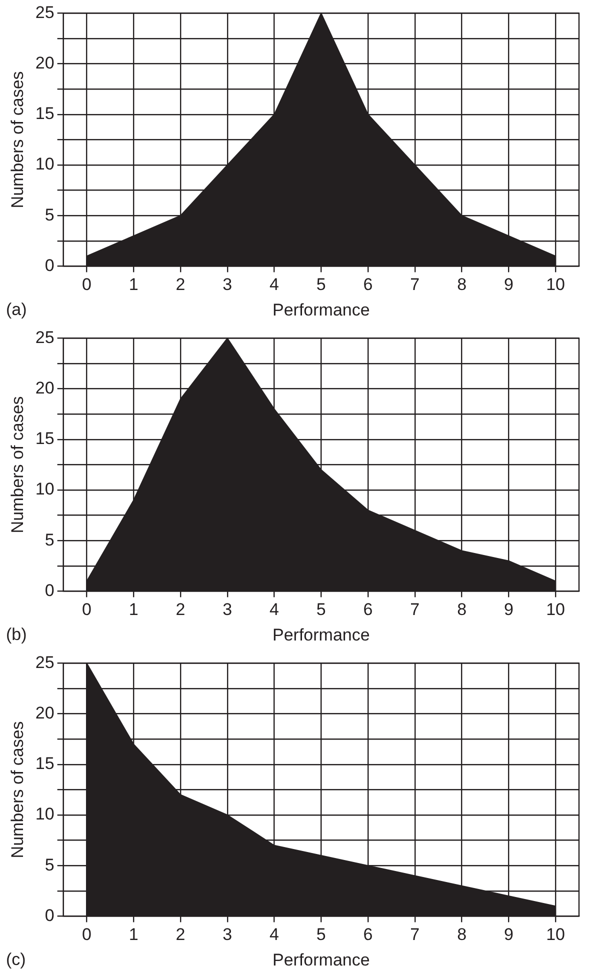 The width and height of the screenshot is (589, 975). What do you see at coordinates (16, 634) in the screenshot?
I see `text: (b)` at bounding box center [16, 634].